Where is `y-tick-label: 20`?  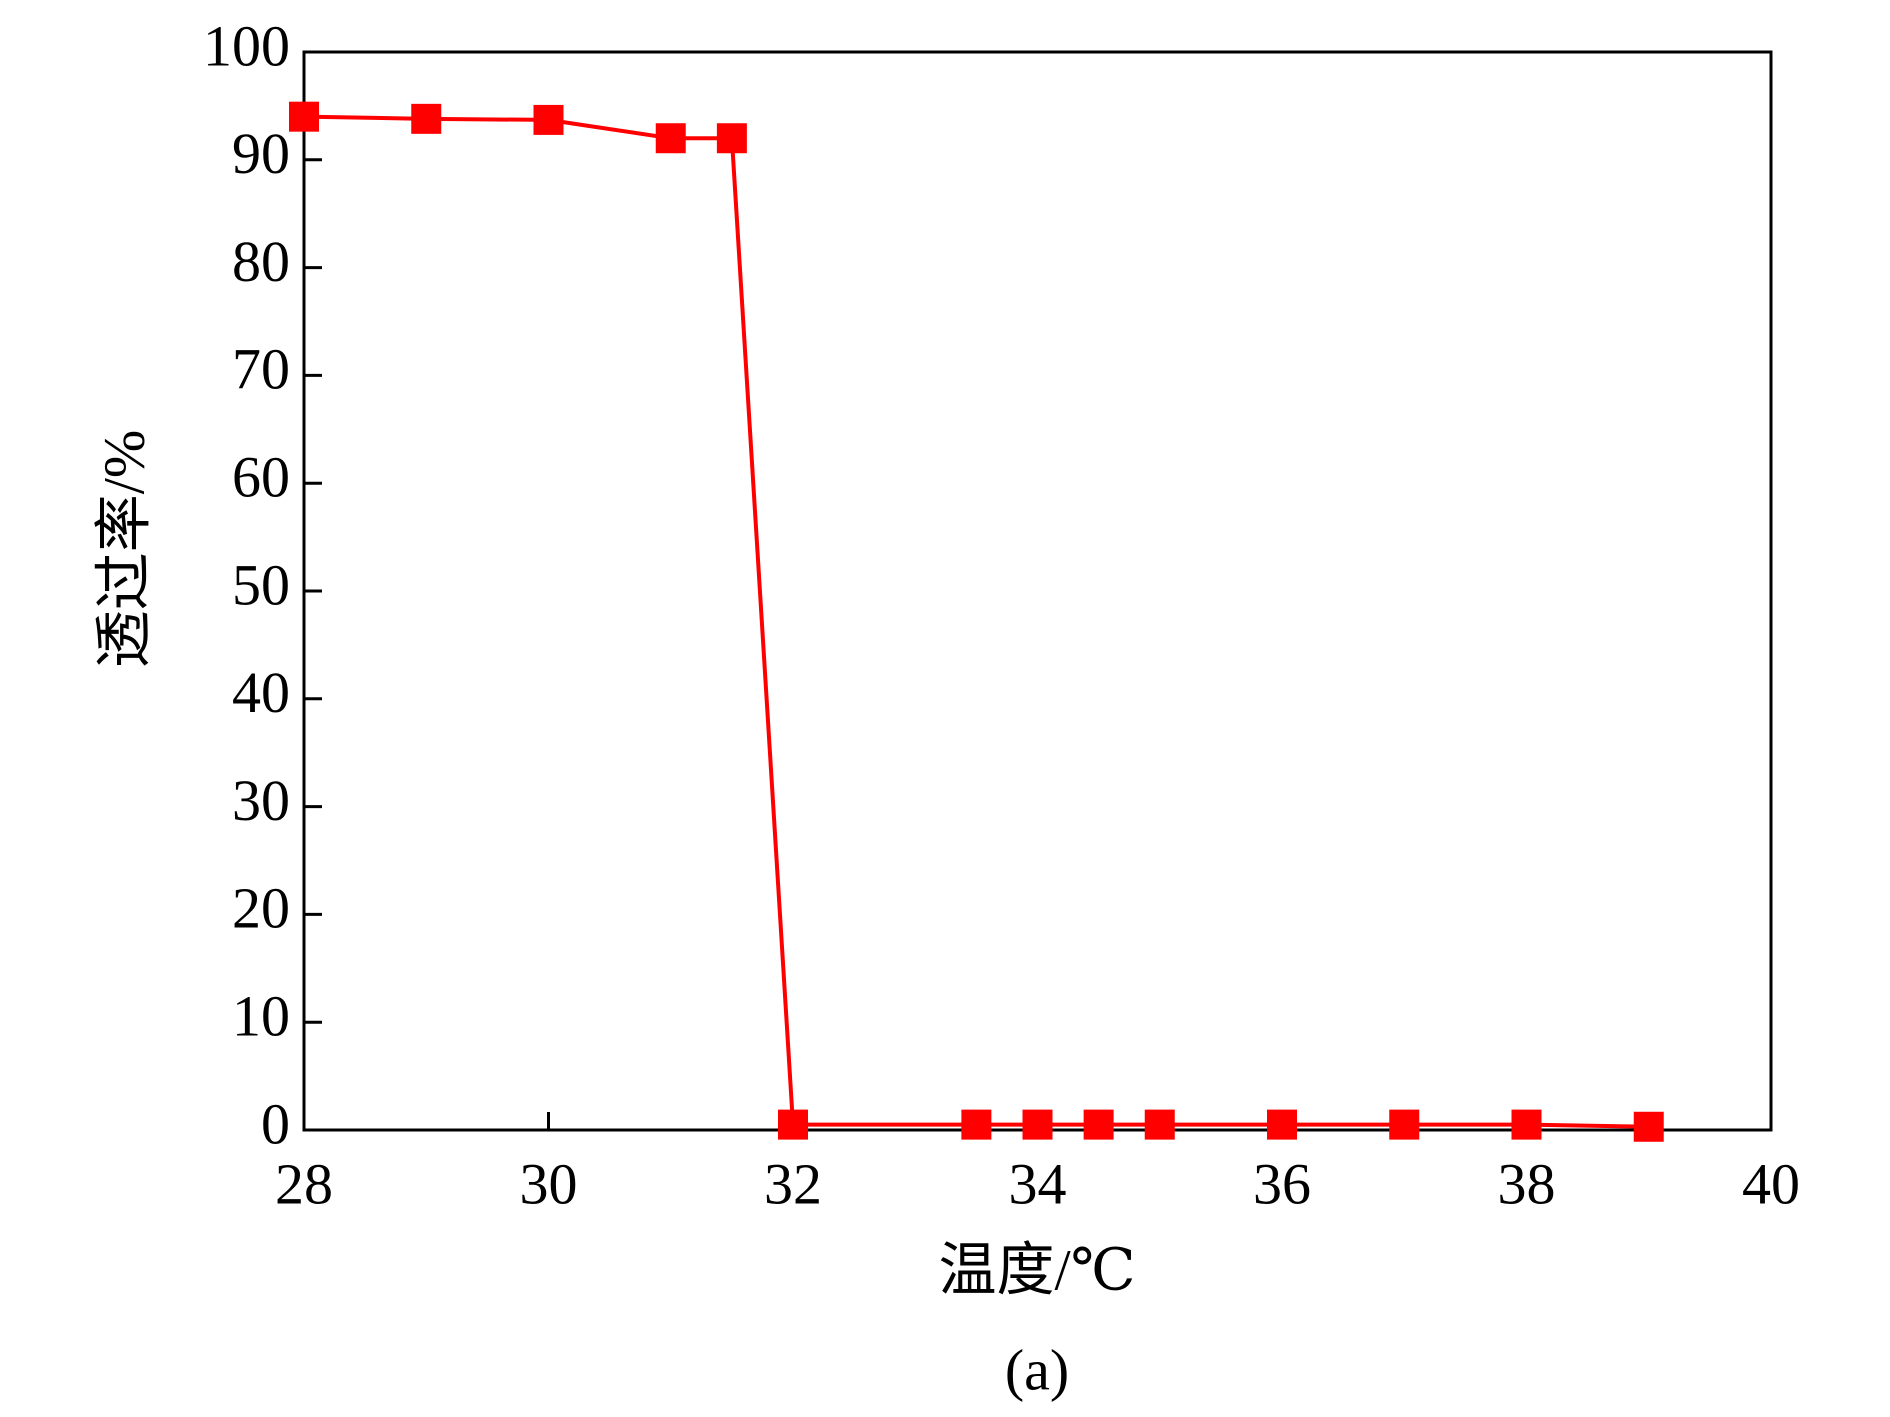
y-tick-label: 20 is located at coordinates (261, 908).